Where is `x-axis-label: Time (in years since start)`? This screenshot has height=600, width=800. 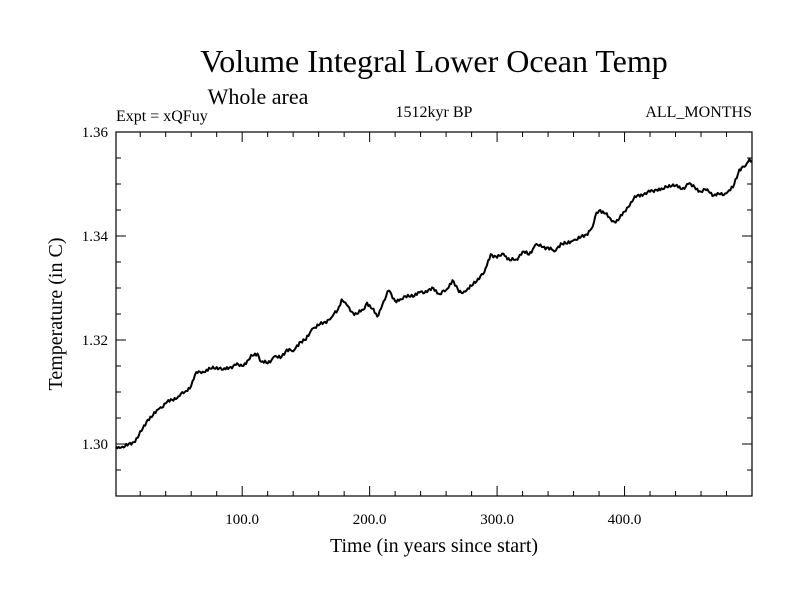 x-axis-label: Time (in years since start) is located at coordinates (434, 546).